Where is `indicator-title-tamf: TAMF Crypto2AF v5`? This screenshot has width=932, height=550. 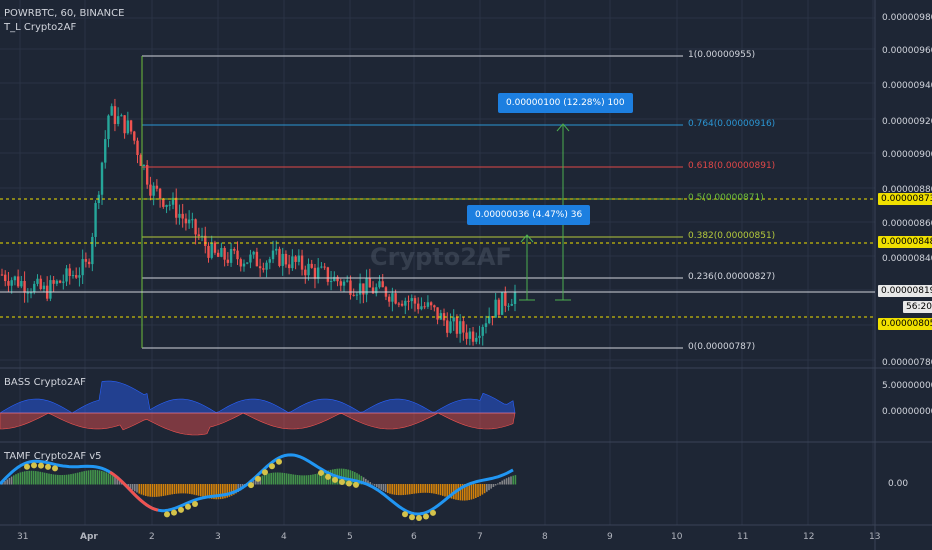
indicator-title-tamf: TAMF Crypto2AF v5 is located at coordinates (53, 456).